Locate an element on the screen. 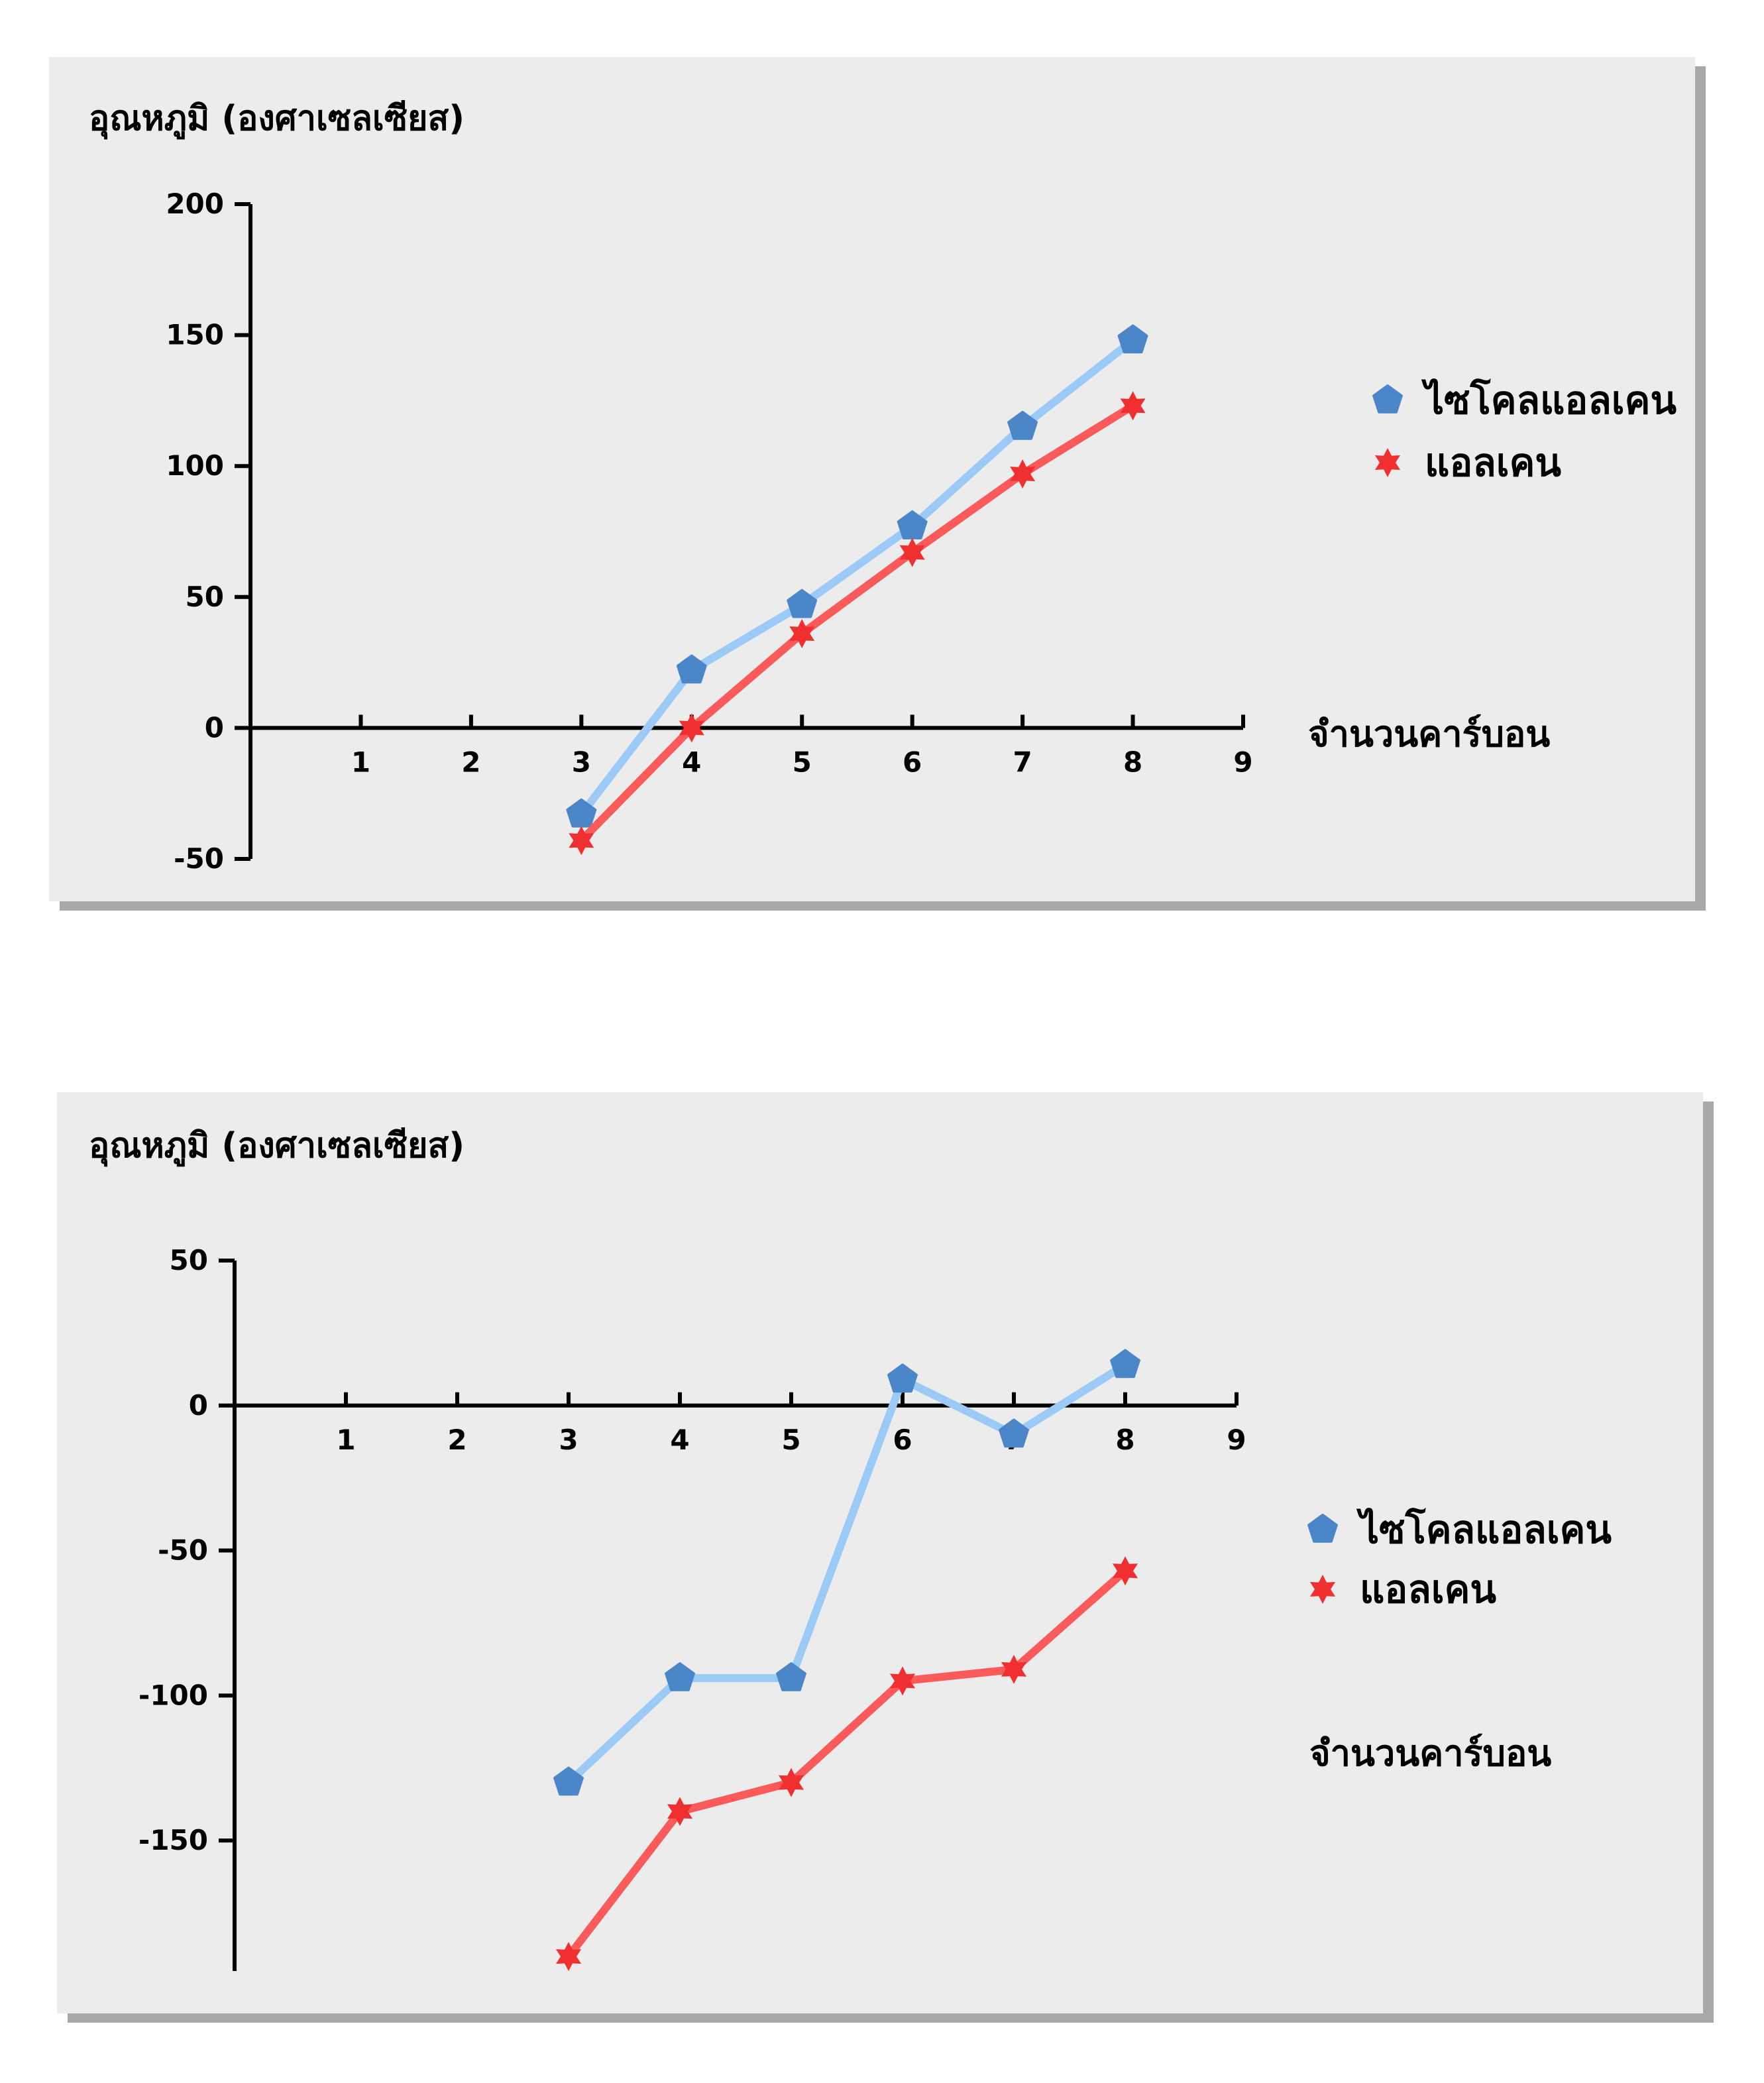  y-tick-label: -100 is located at coordinates (173, 1695).